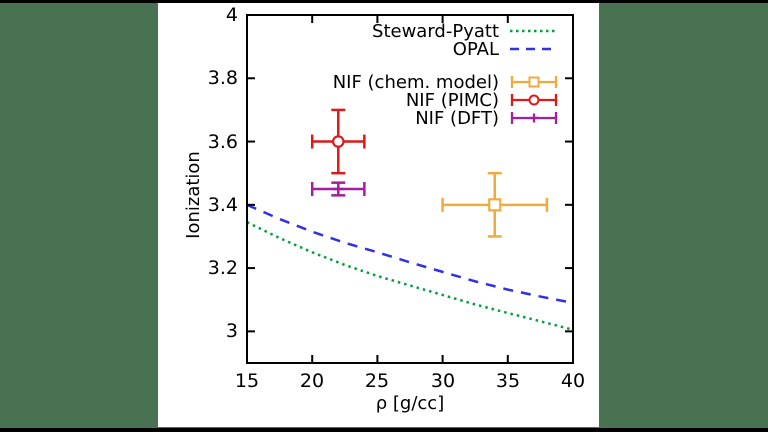 The image size is (768, 432). What do you see at coordinates (495, 204) in the screenshot?
I see `point-nif-chem-model-` at bounding box center [495, 204].